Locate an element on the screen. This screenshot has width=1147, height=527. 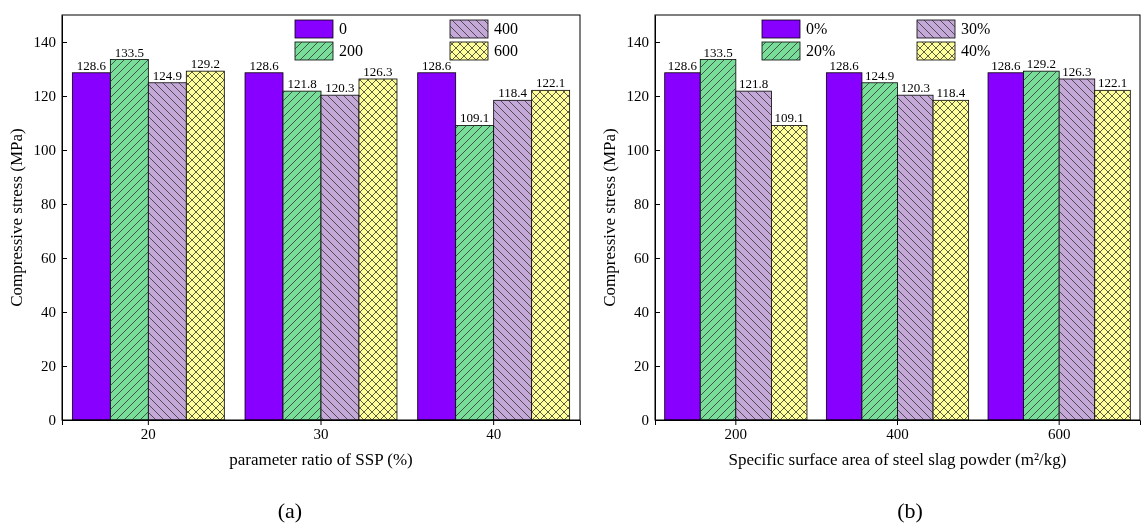
text: (b) is located at coordinates (910, 510).